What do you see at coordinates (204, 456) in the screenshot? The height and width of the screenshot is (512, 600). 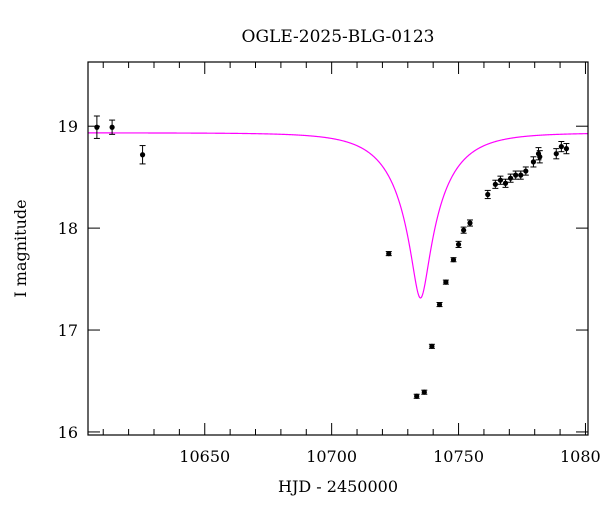 I see `x-tick-label: 10650` at bounding box center [204, 456].